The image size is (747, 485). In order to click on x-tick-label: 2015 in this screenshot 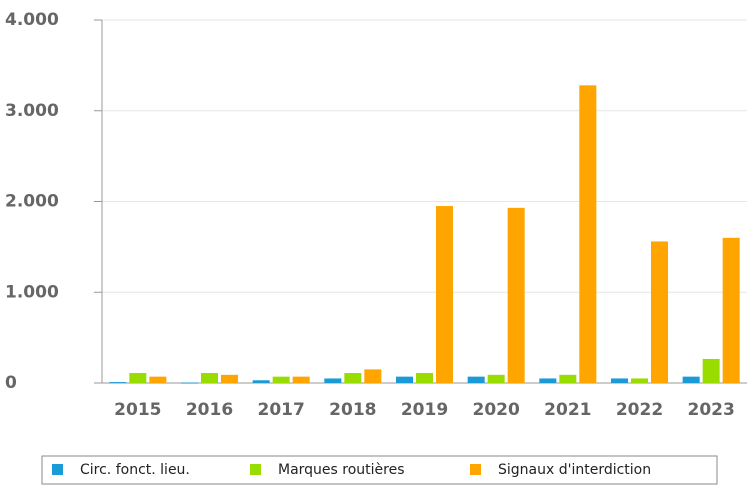, I will do `click(137, 410)`.